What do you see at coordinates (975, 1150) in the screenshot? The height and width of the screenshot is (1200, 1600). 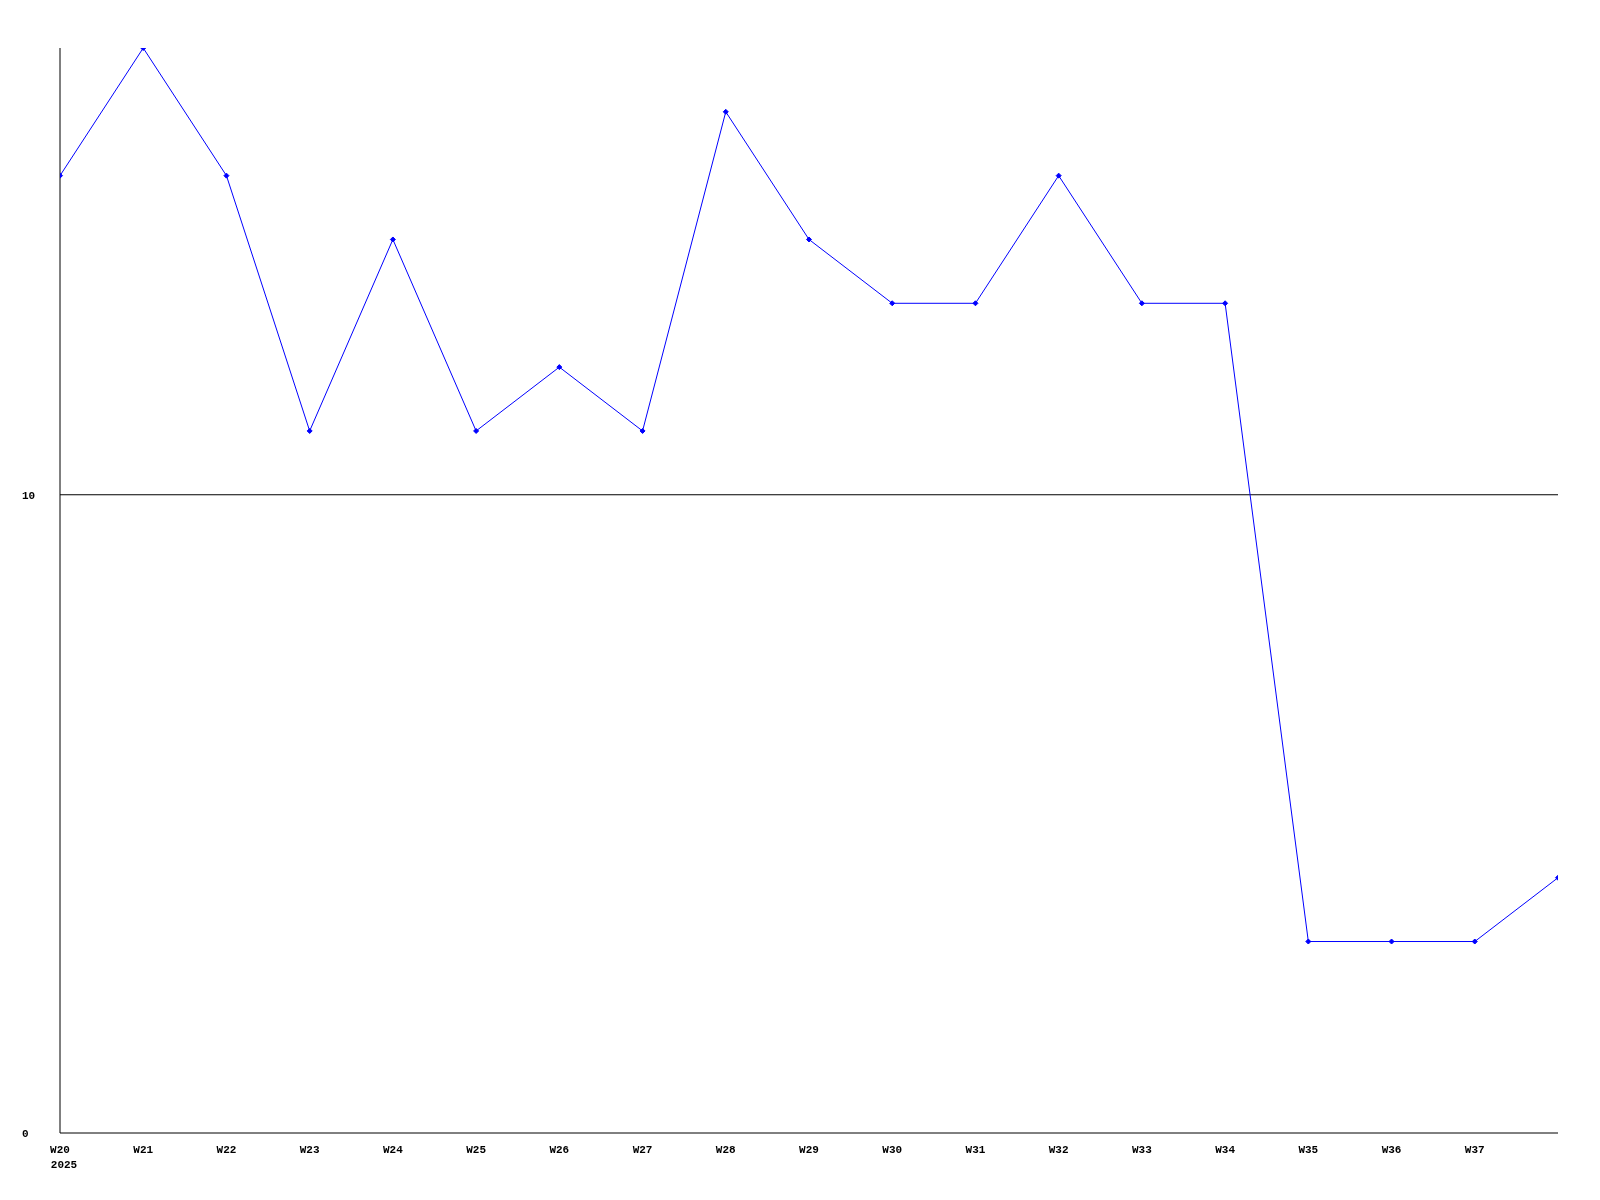 I see `x-tick-label: W31` at bounding box center [975, 1150].